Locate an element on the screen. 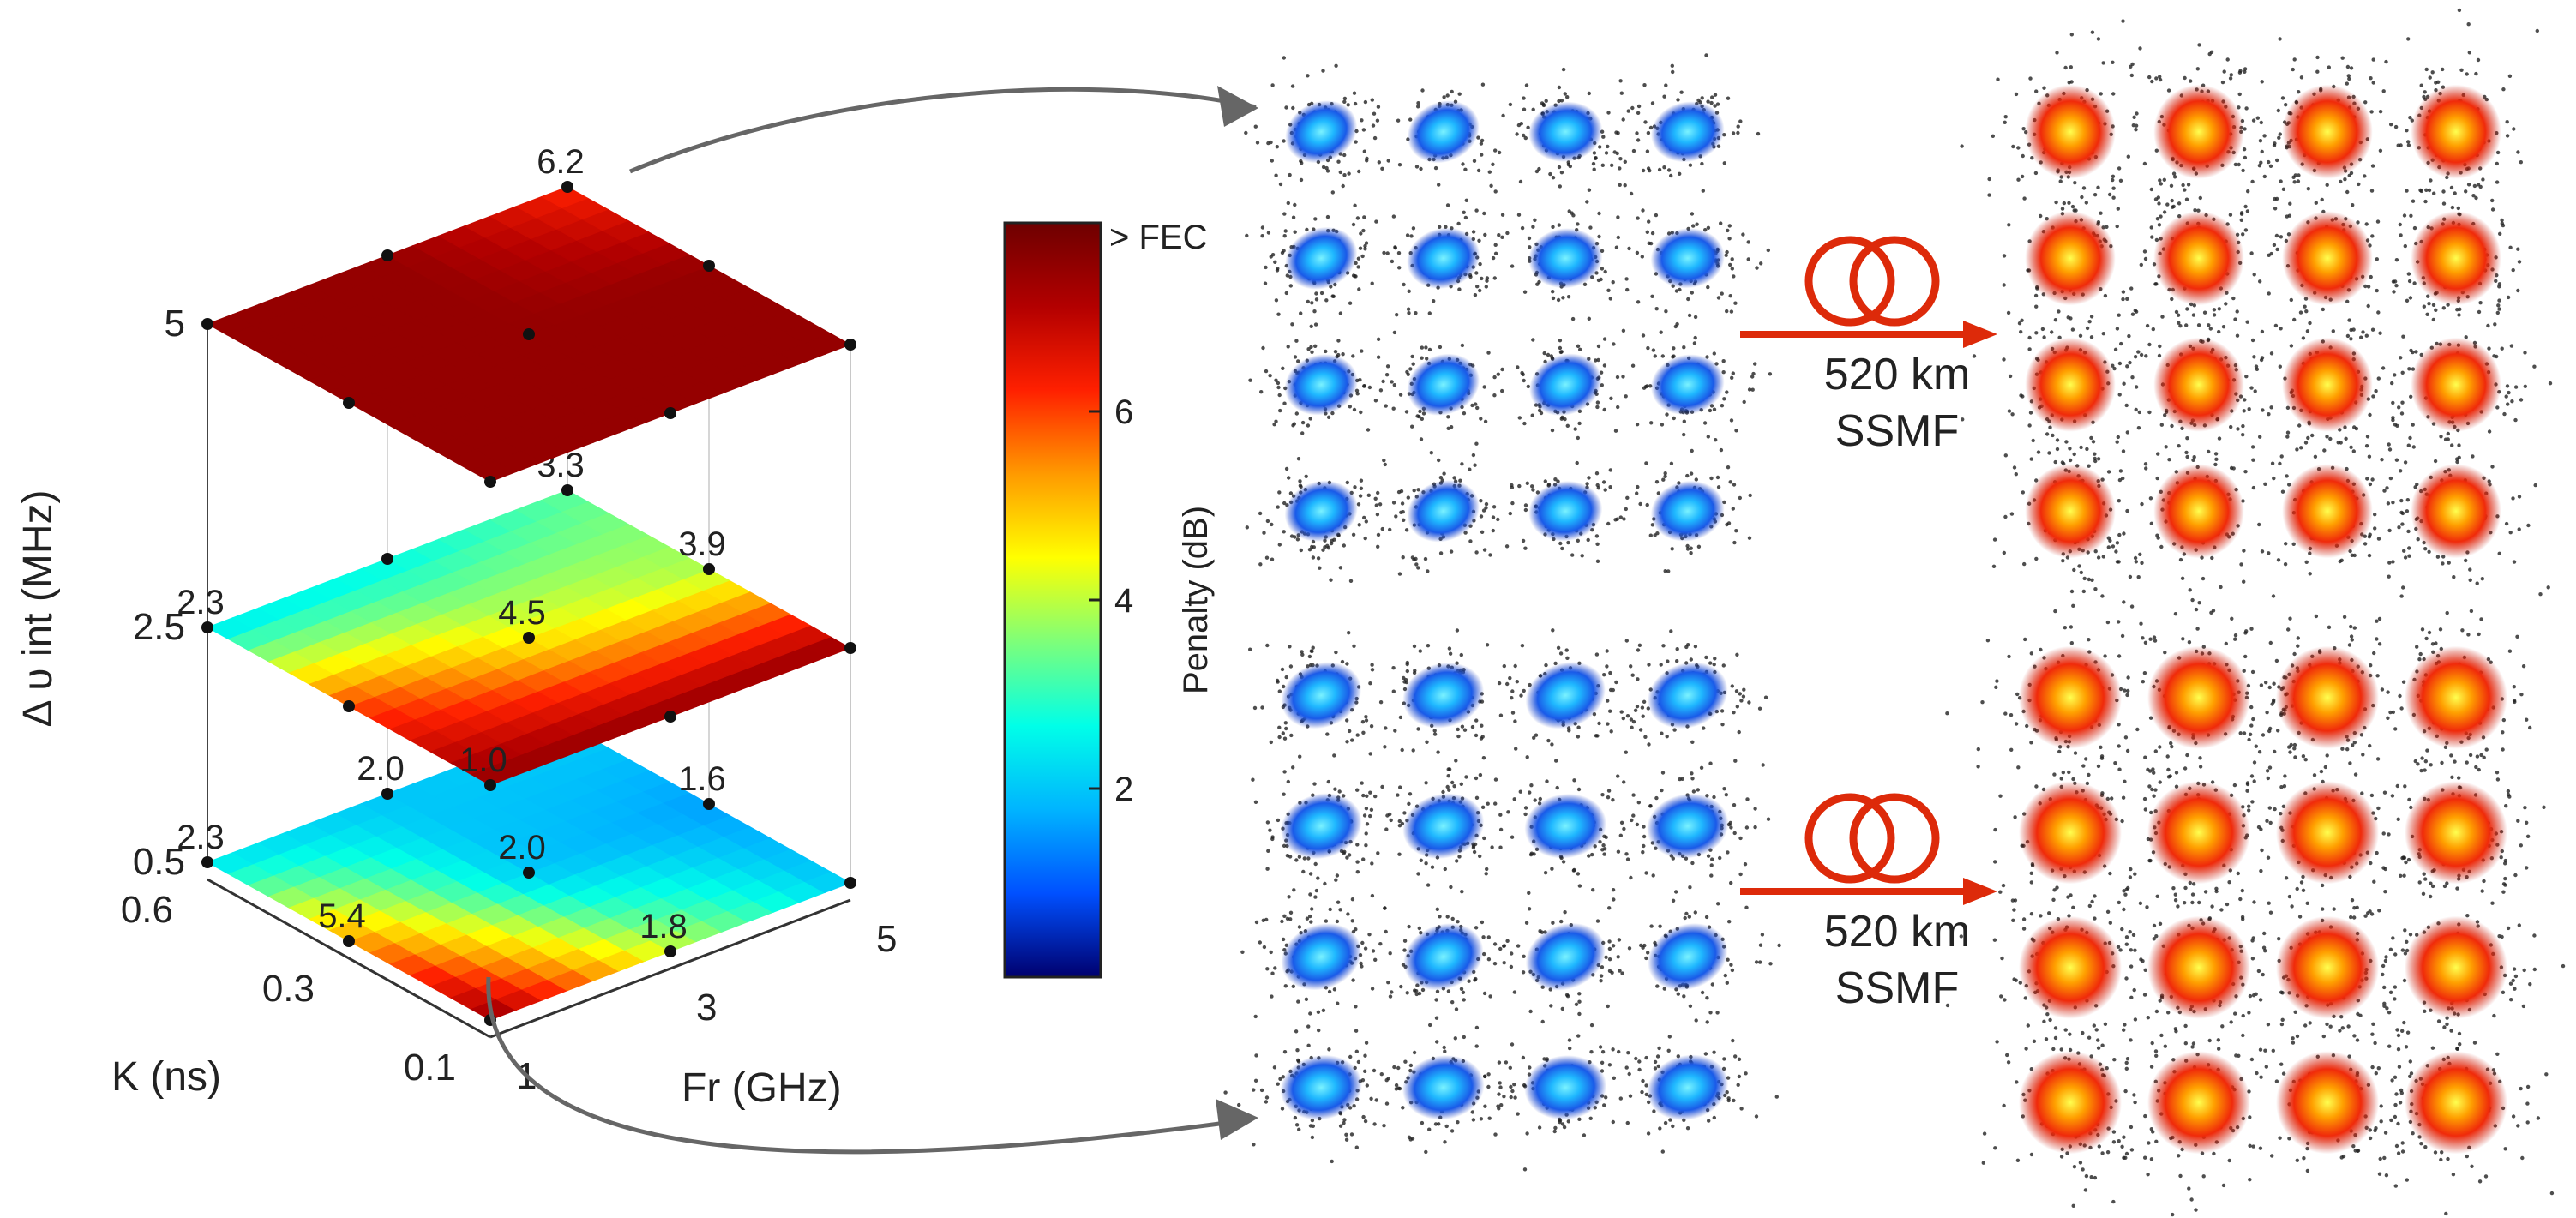  point-value-label: 4.5 is located at coordinates (522, 613).